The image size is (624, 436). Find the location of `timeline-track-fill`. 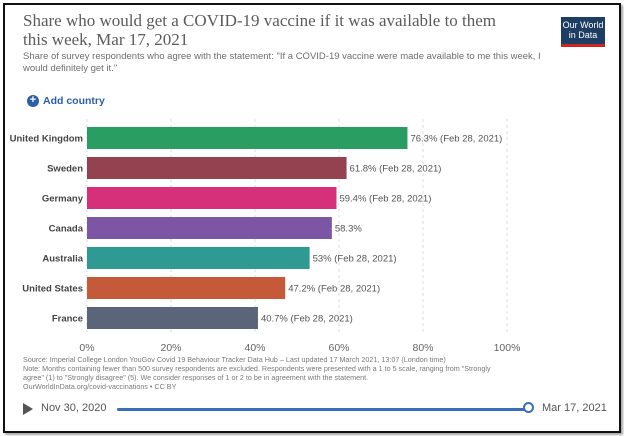

timeline-track-fill is located at coordinates (323, 409).